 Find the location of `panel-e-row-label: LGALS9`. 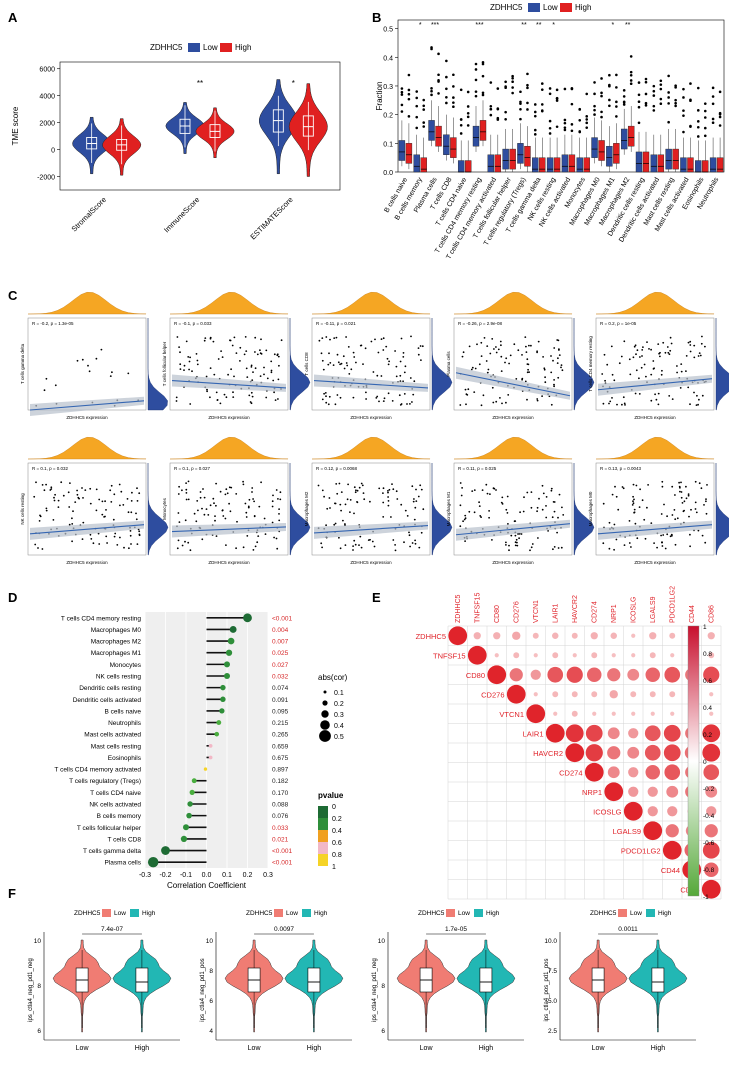

panel-e-row-label: LGALS9 is located at coordinates (627, 831).